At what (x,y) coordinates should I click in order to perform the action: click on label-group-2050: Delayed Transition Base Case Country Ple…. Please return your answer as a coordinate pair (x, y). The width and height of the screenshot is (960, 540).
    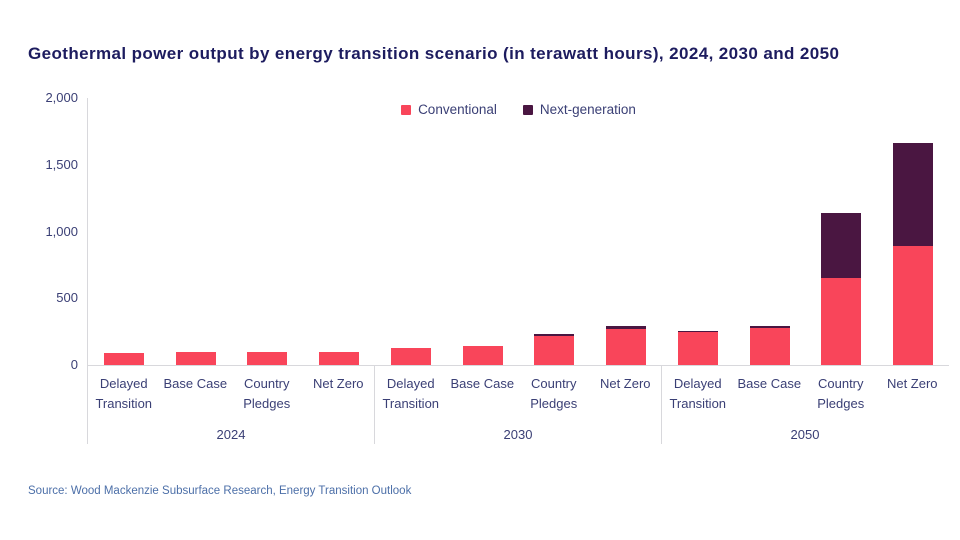
    Looking at the image, I should click on (804, 405).